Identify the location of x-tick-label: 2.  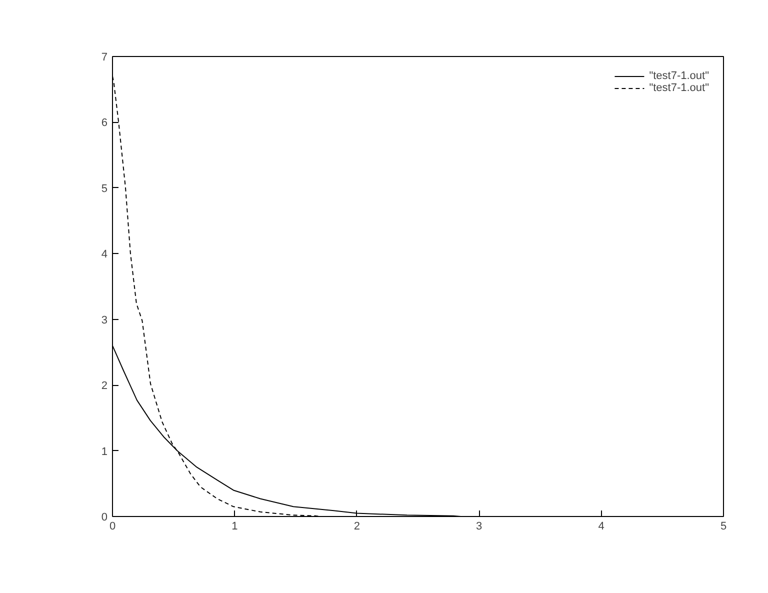
(357, 526).